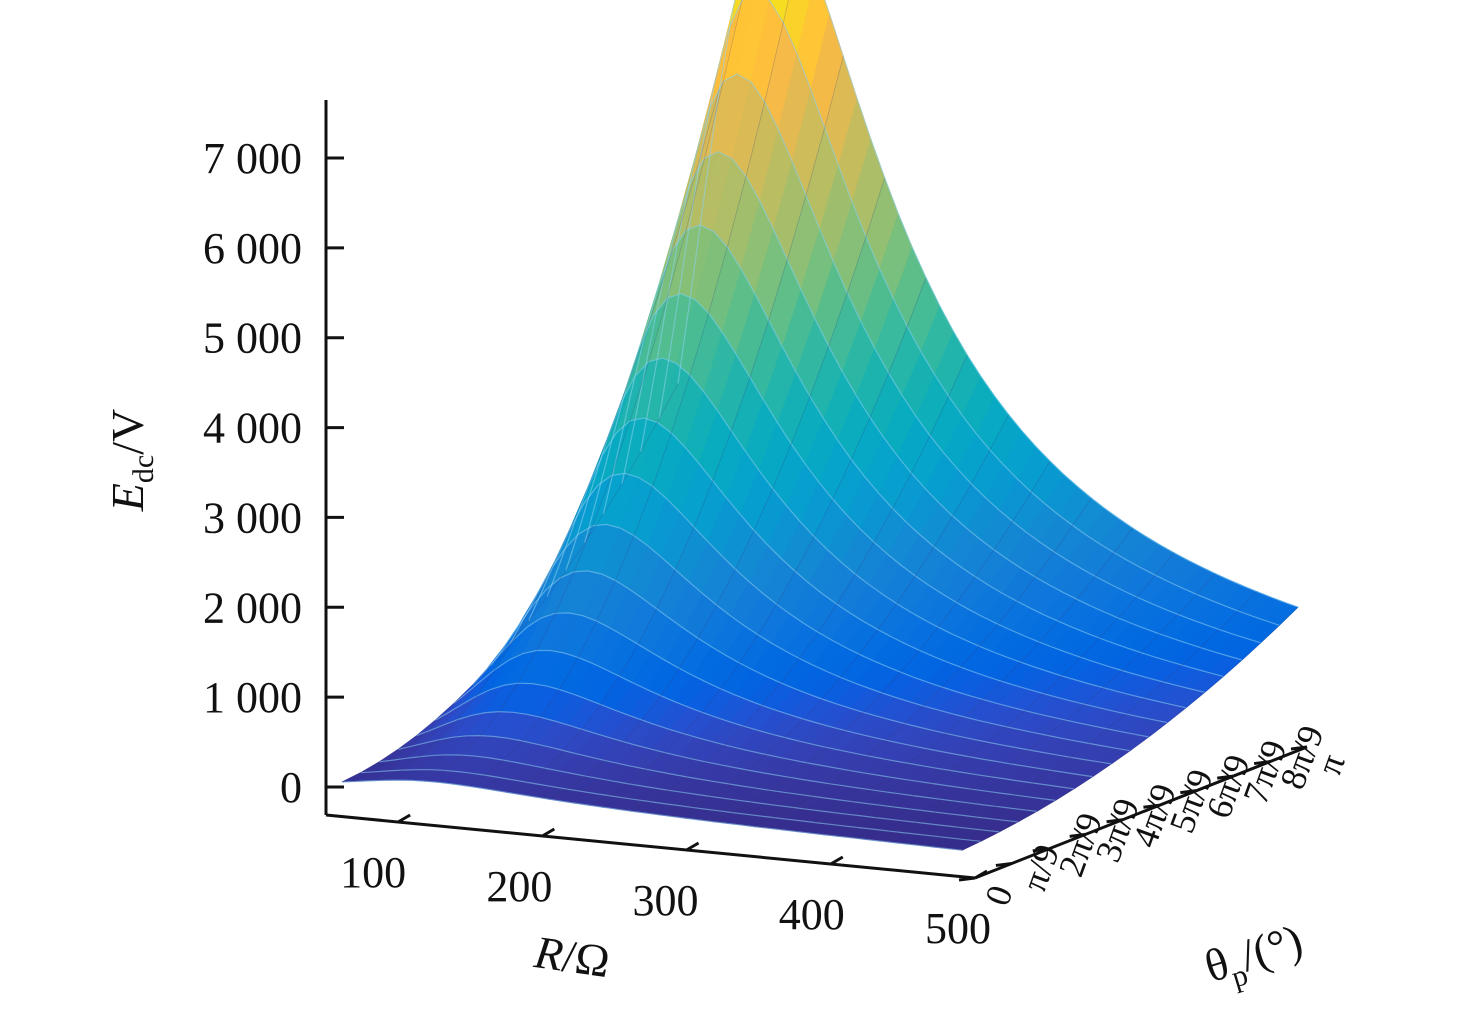  Describe the element at coordinates (252, 697) in the screenshot. I see `z-tick-label: 1 000` at that location.